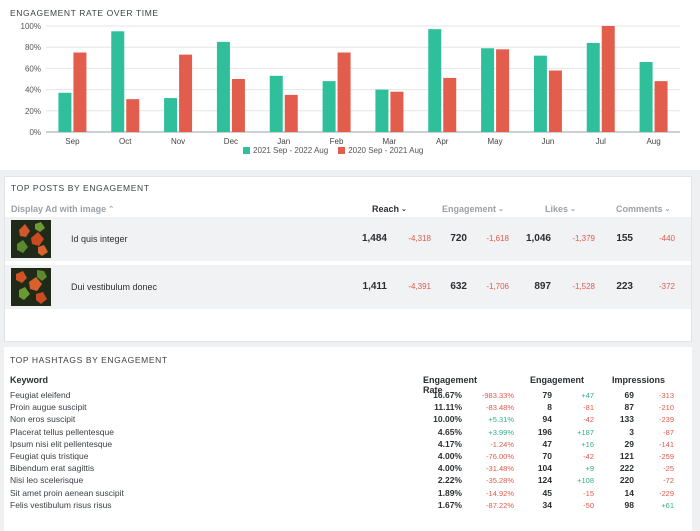  I want to click on legend-label-current: 2021 Sep - 2022 Aug, so click(291, 150).